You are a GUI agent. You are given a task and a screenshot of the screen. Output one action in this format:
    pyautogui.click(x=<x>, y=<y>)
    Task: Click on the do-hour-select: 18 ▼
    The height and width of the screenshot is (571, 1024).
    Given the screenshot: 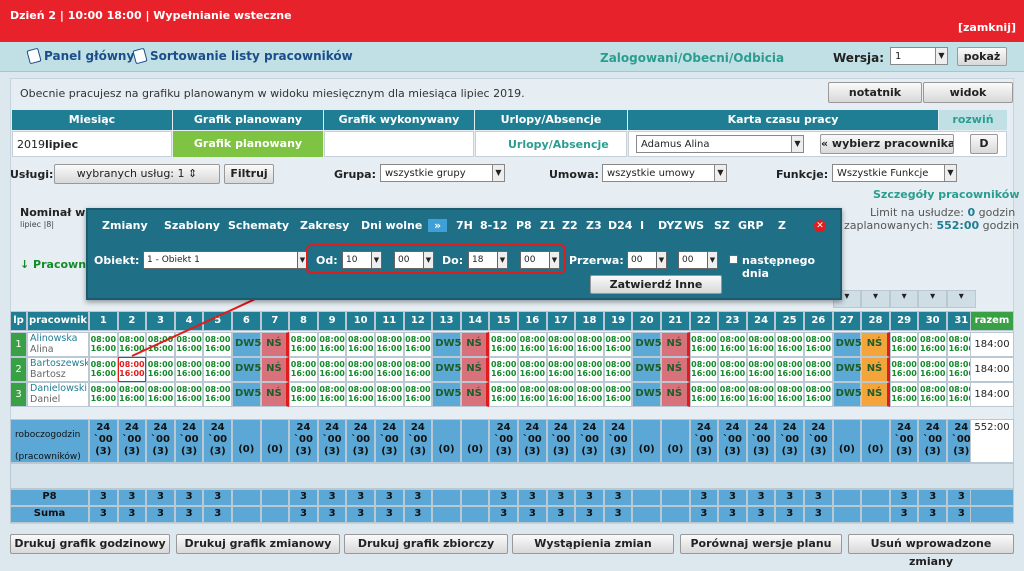 What is the action you would take?
    pyautogui.click(x=488, y=260)
    